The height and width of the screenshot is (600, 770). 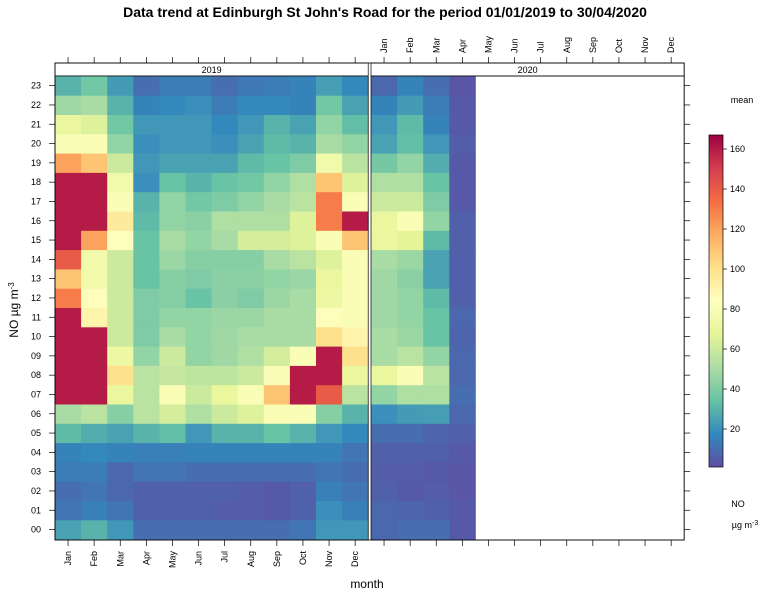 What do you see at coordinates (36, 394) in the screenshot?
I see `y-tick-label: 07` at bounding box center [36, 394].